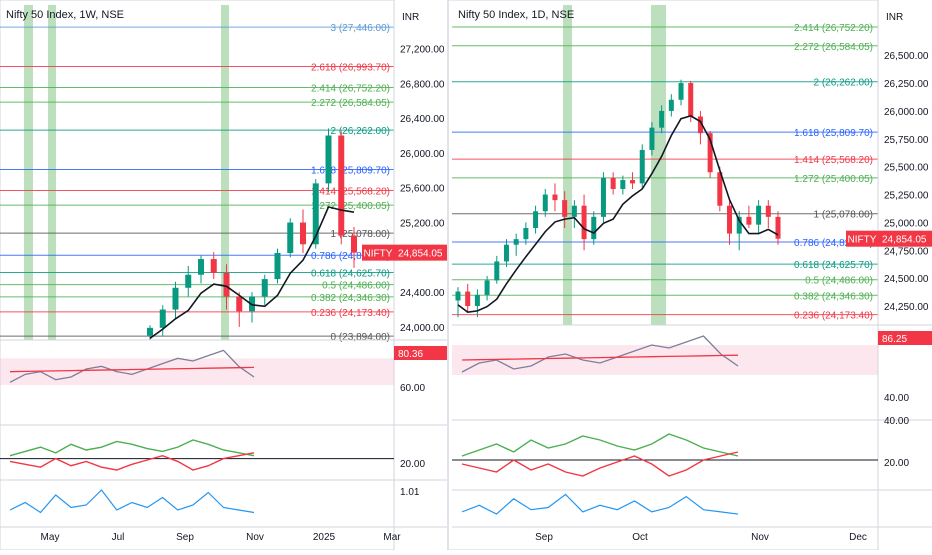 This screenshot has height=555, width=932. I want to click on panel2-fib-label-5: 1.272 (25,400.05), so click(833, 179).